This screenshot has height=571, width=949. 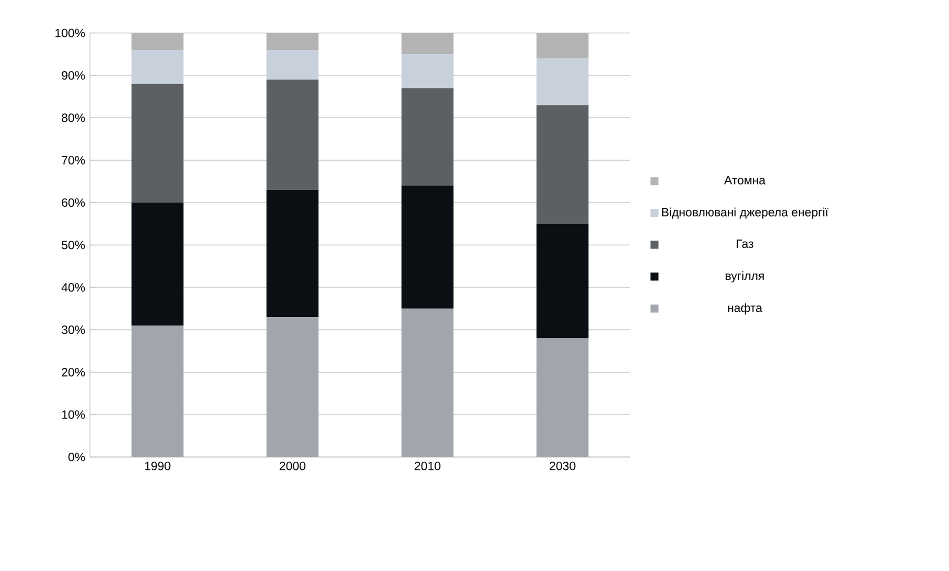 What do you see at coordinates (73, 245) in the screenshot?
I see `y-tick-label: 50%` at bounding box center [73, 245].